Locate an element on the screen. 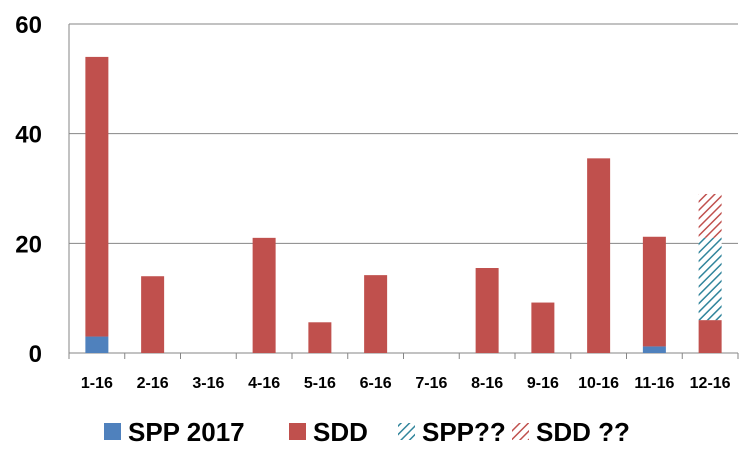  x-tick-label: 5-16 is located at coordinates (320, 383).